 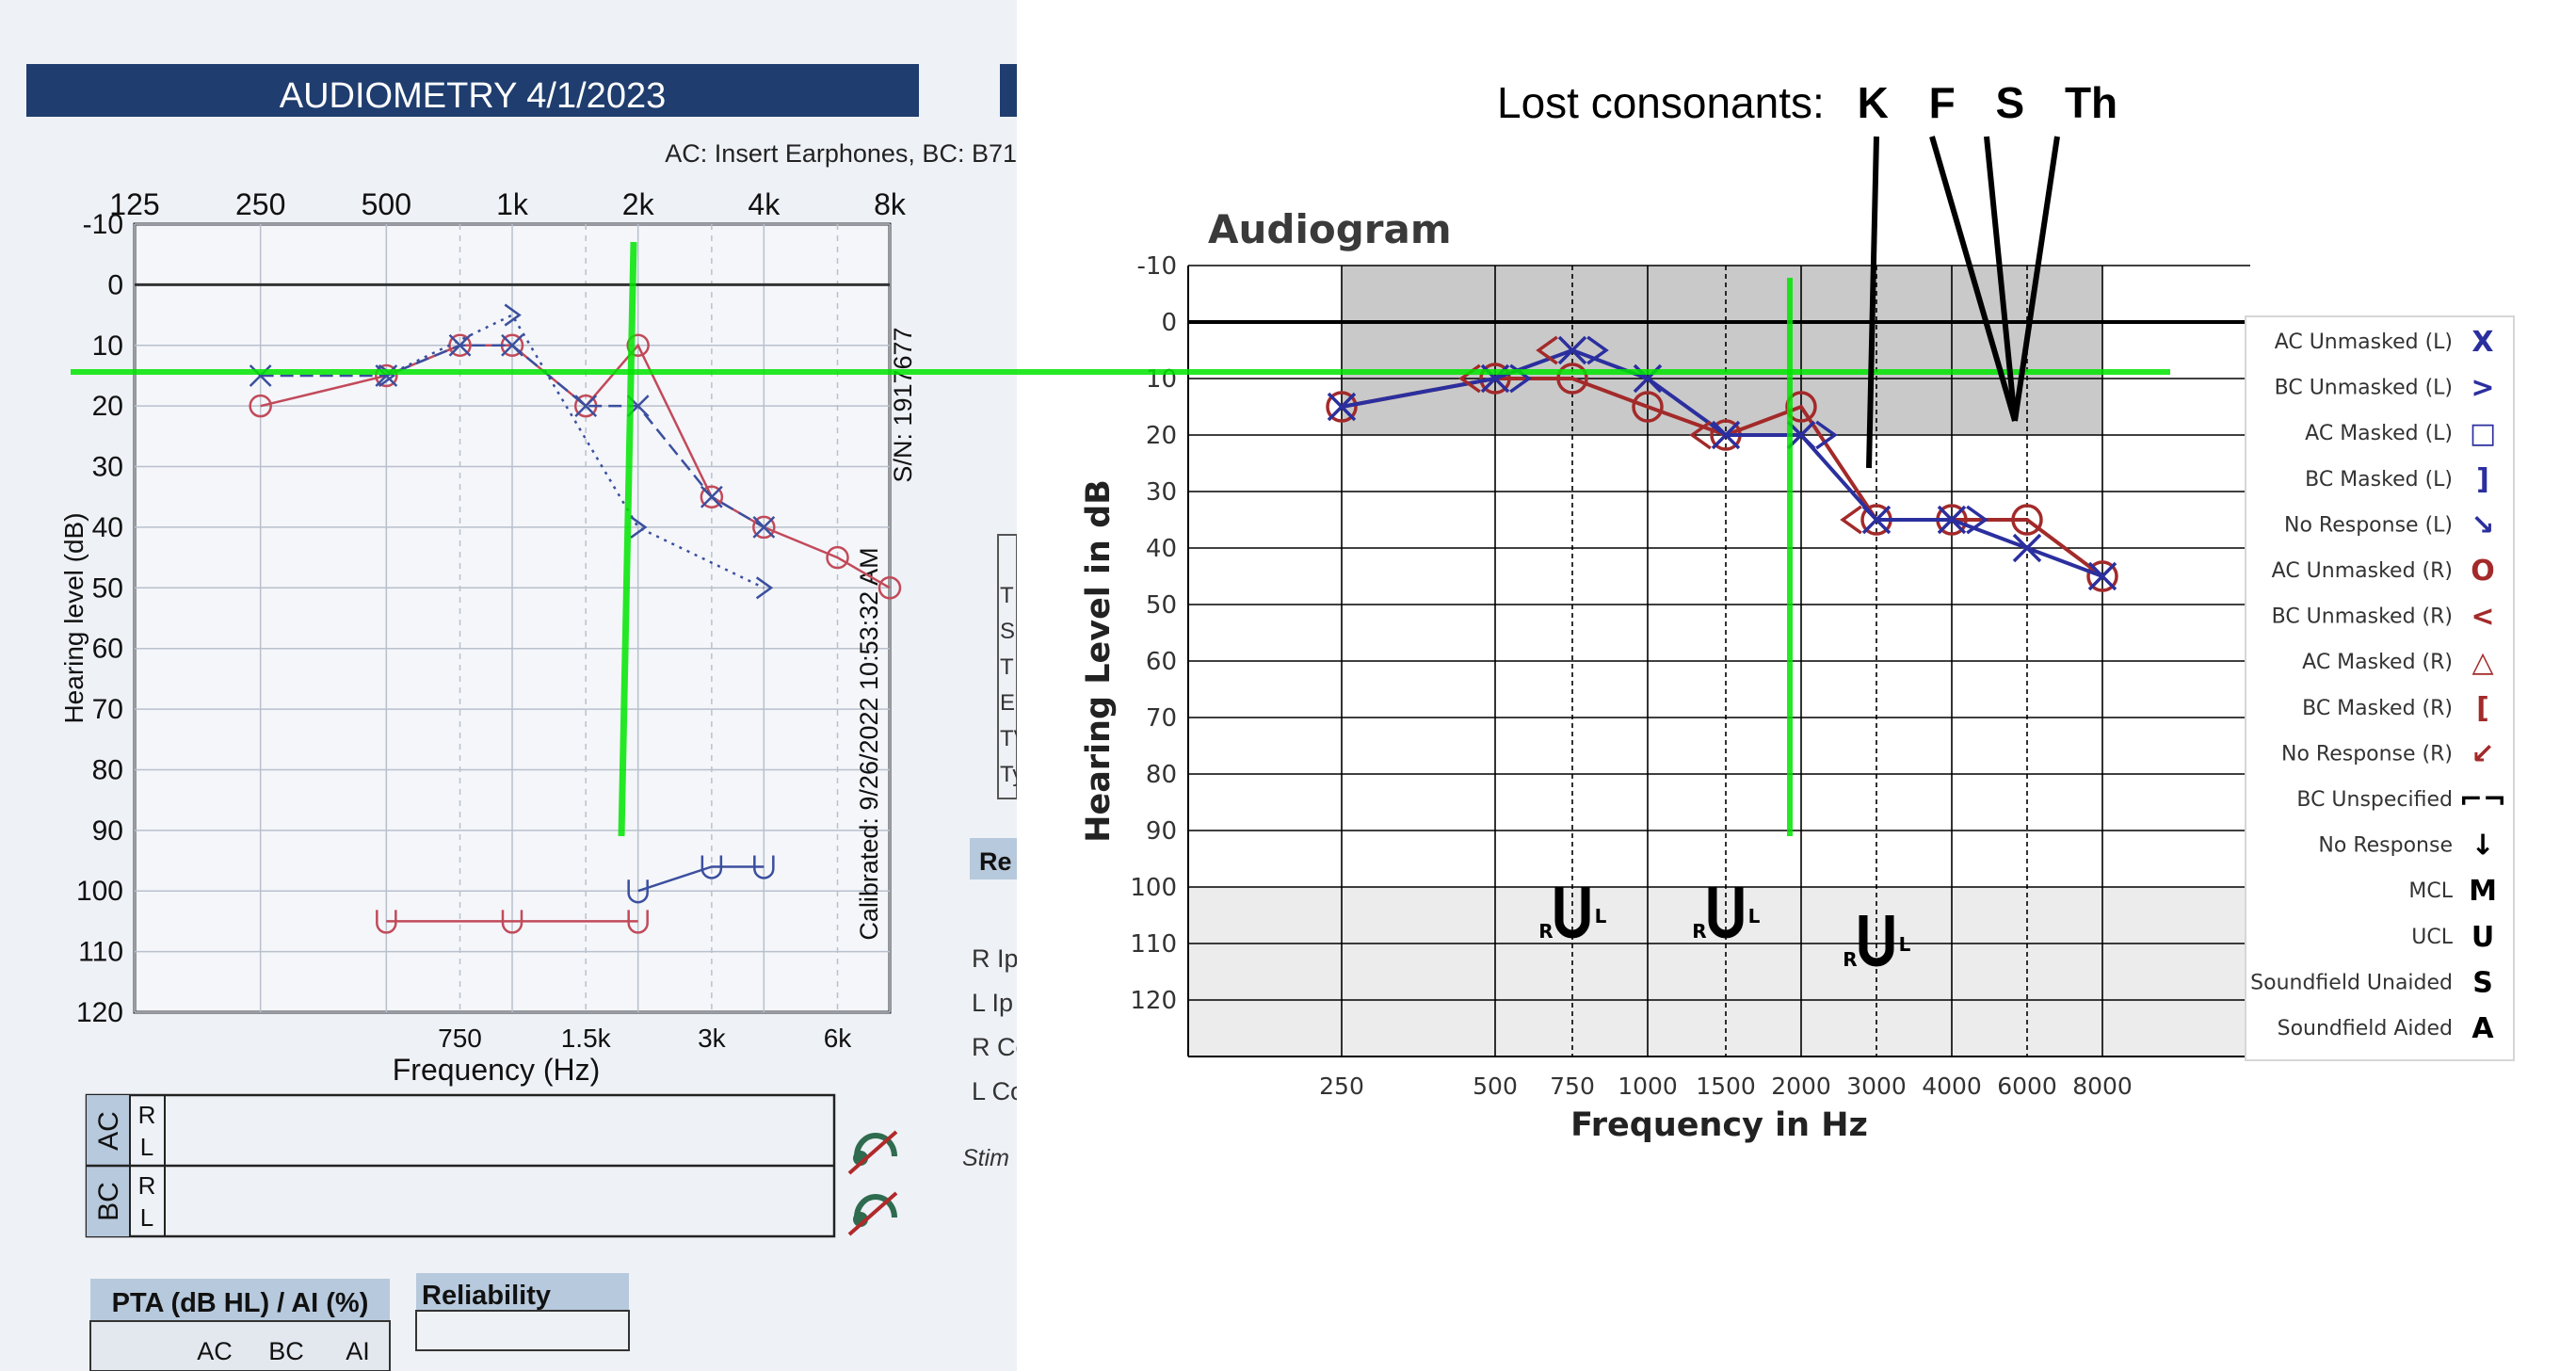 What do you see at coordinates (2483, 571) in the screenshot?
I see `legend-symbol: O` at bounding box center [2483, 571].